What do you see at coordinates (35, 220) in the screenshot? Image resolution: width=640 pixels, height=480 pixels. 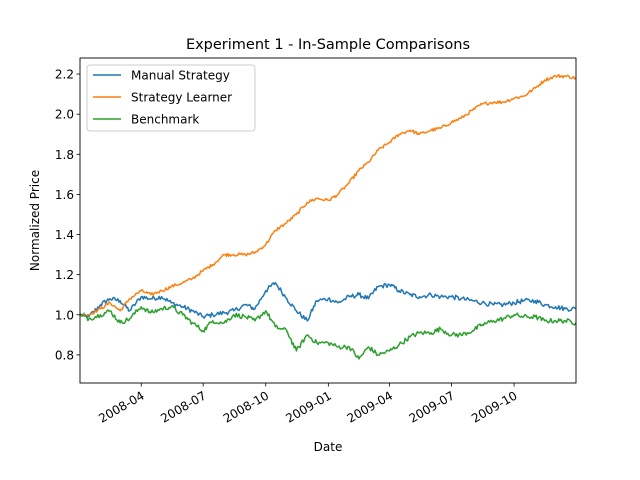 I see `y-axis-label: Normalized Price` at bounding box center [35, 220].